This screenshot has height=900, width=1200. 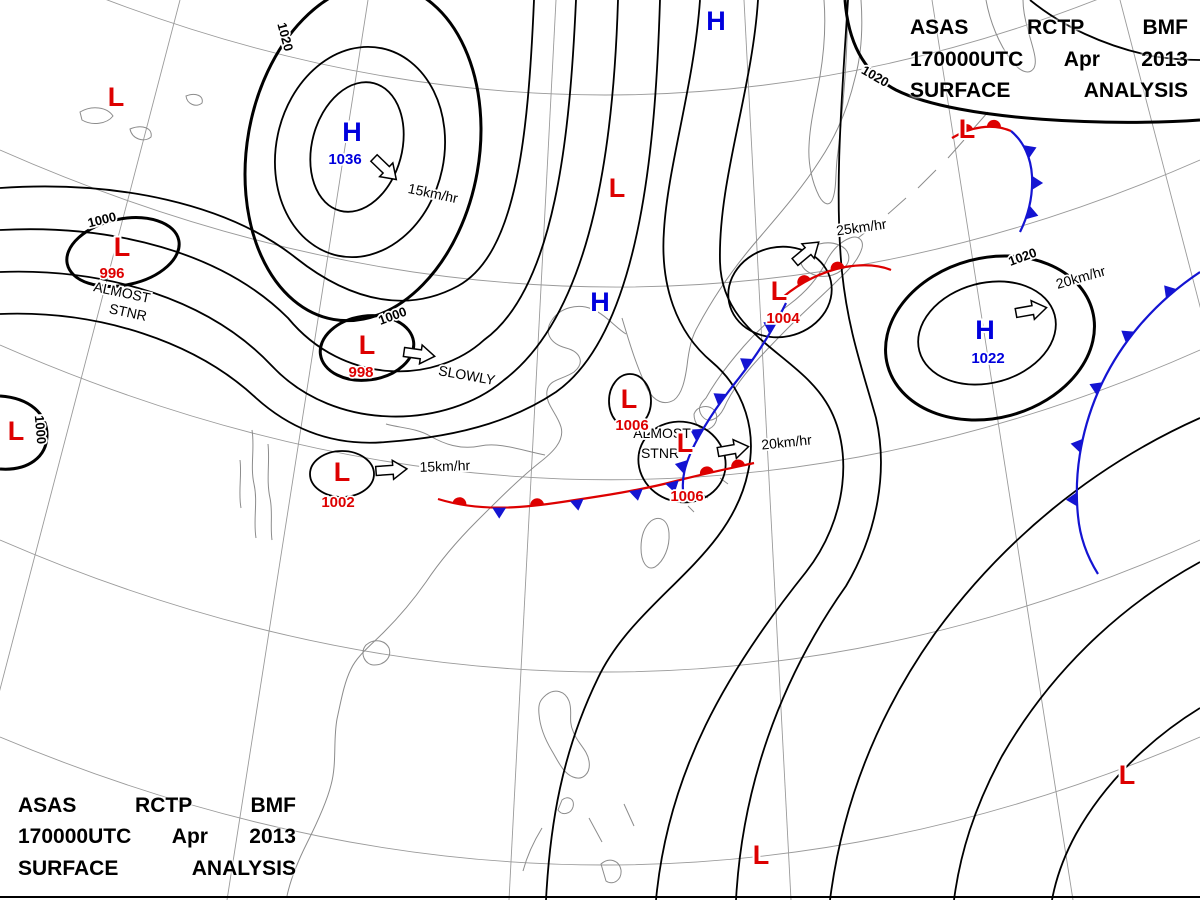 What do you see at coordinates (157, 868) in the screenshot?
I see `title-line-type: SURFACE ANALYSIS` at bounding box center [157, 868].